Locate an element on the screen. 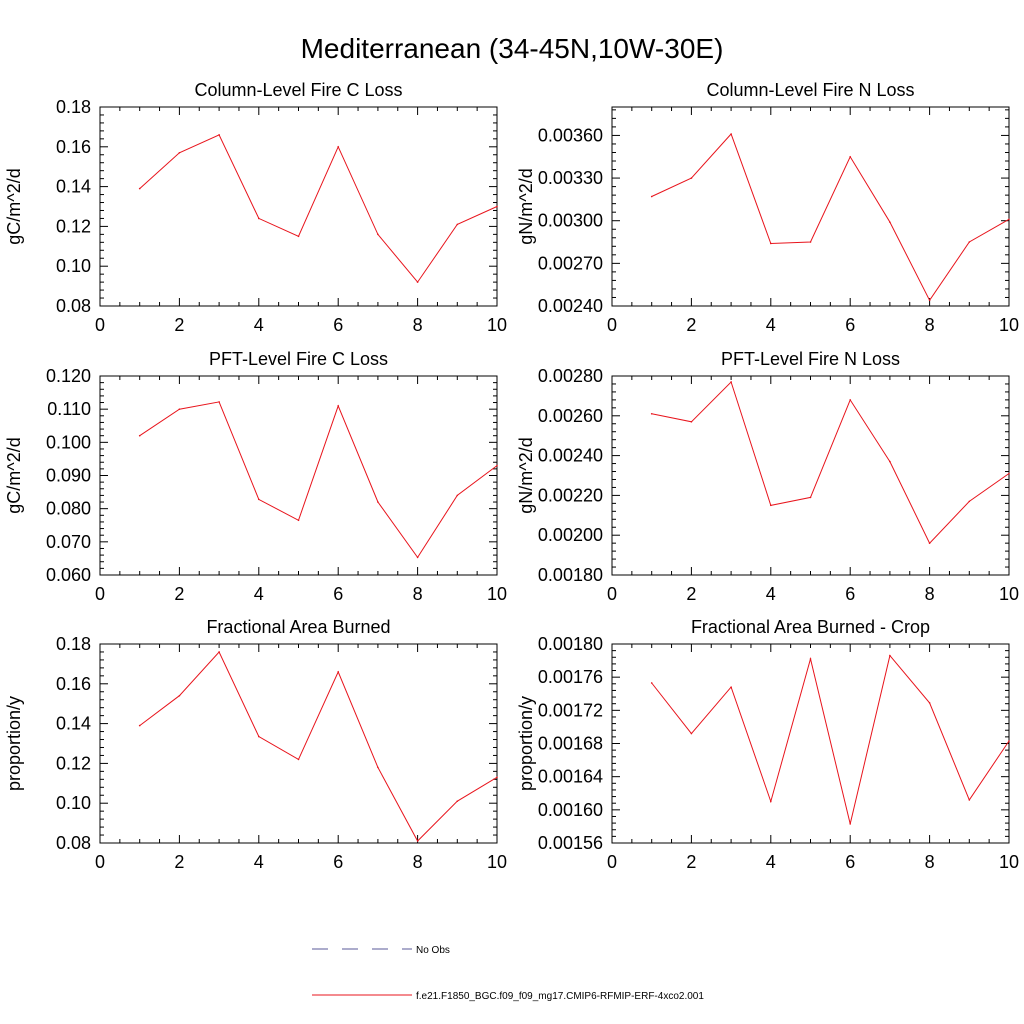 The height and width of the screenshot is (1024, 1024). panel-title: Fractional Area Burned is located at coordinates (298, 627).